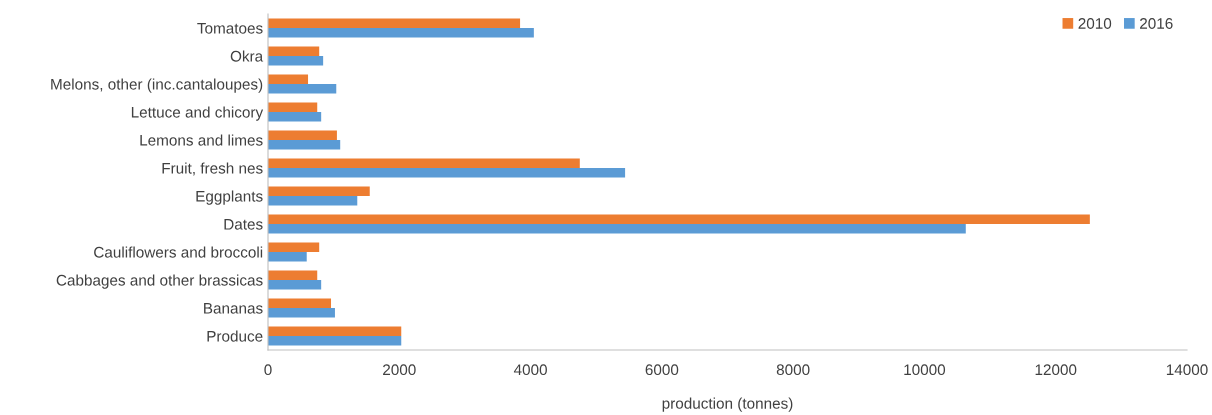 The image size is (1212, 415). Describe the element at coordinates (1187, 370) in the screenshot. I see `x-tick-label: 14000` at that location.